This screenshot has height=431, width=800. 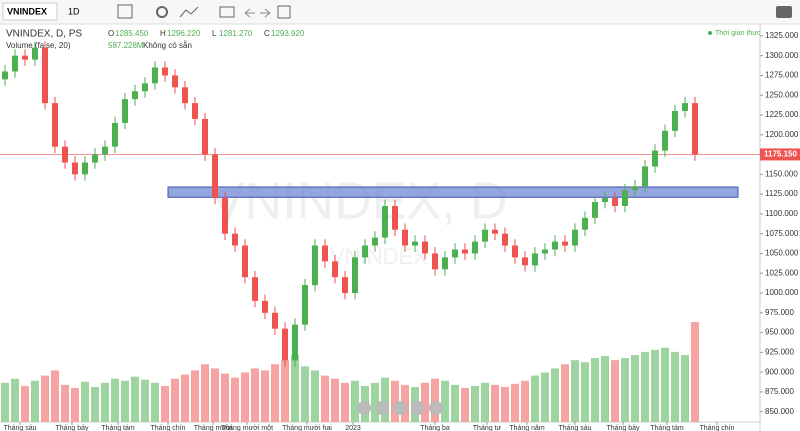 What do you see at coordinates (227, 12) in the screenshot?
I see `compare-button` at bounding box center [227, 12].